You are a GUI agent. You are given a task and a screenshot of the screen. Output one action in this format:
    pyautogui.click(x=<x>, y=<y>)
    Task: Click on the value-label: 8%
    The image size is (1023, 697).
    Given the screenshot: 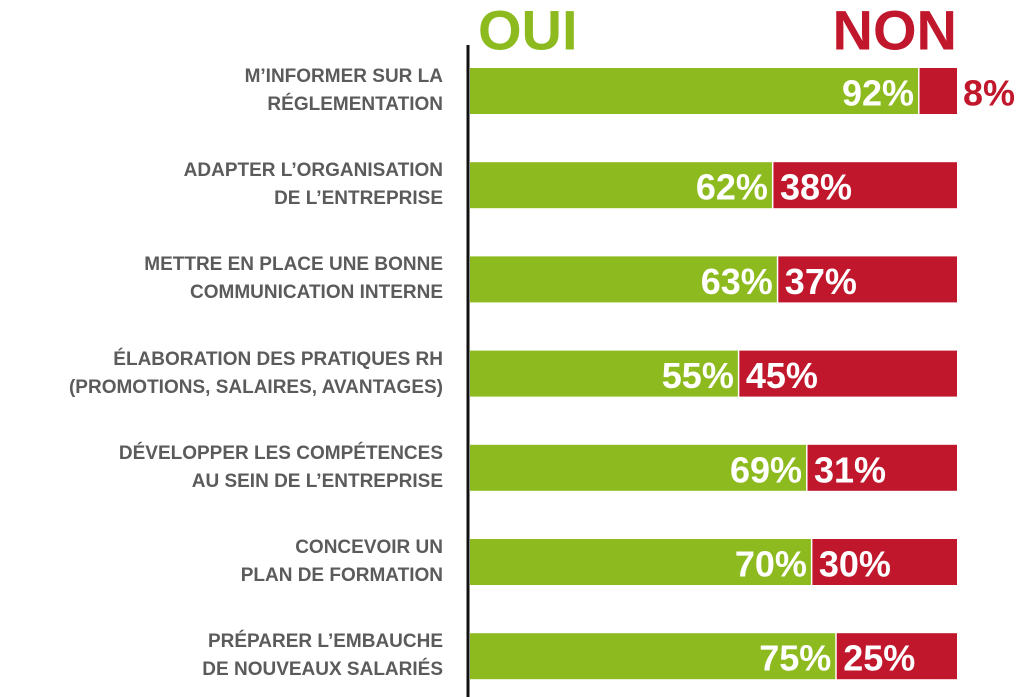 What is the action you would take?
    pyautogui.click(x=989, y=93)
    